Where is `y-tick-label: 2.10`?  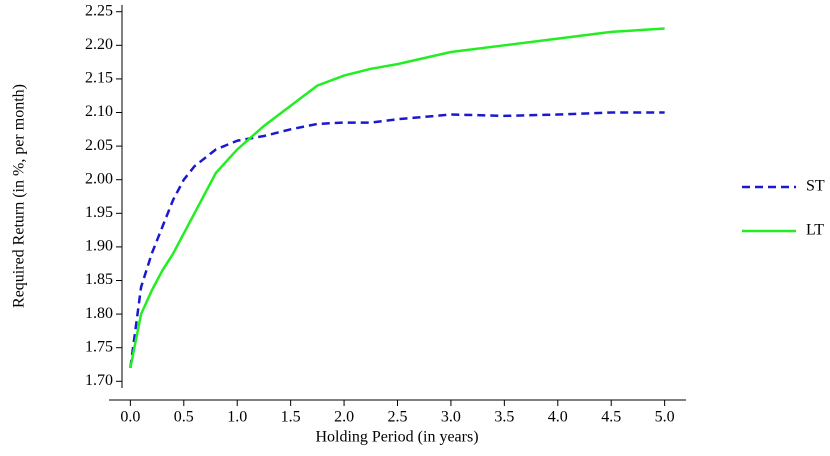 y-tick-label: 2.10 is located at coordinates (99, 111).